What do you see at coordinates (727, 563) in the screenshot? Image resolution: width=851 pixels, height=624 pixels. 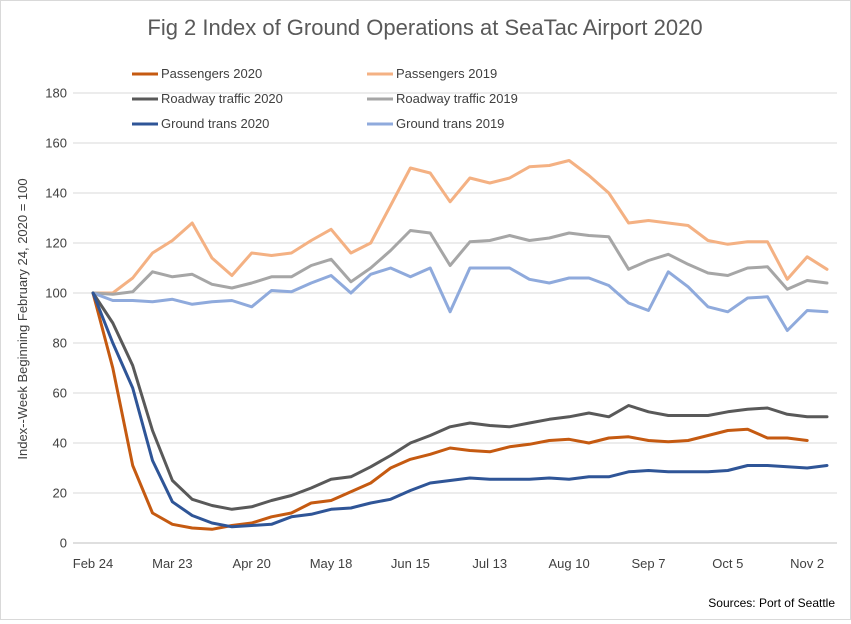 I see `x-tick-label: Oct 5` at bounding box center [727, 563].